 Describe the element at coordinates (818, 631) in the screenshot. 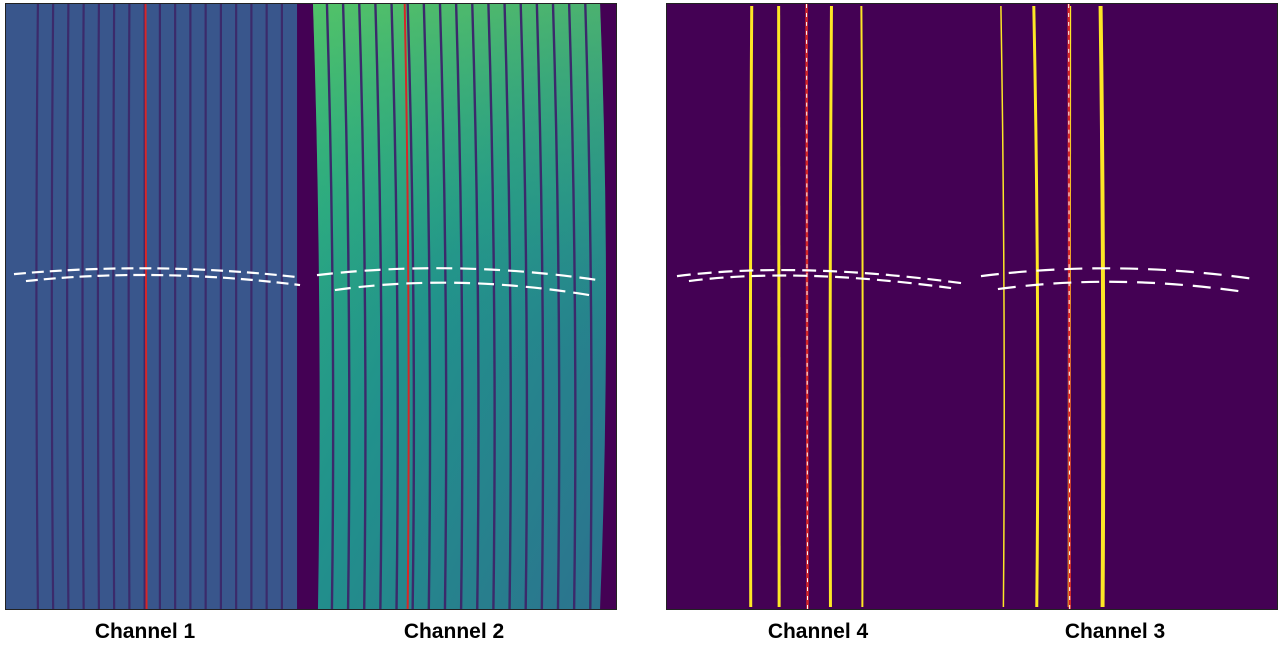

I see `channel-4-caption: Channel 4` at that location.